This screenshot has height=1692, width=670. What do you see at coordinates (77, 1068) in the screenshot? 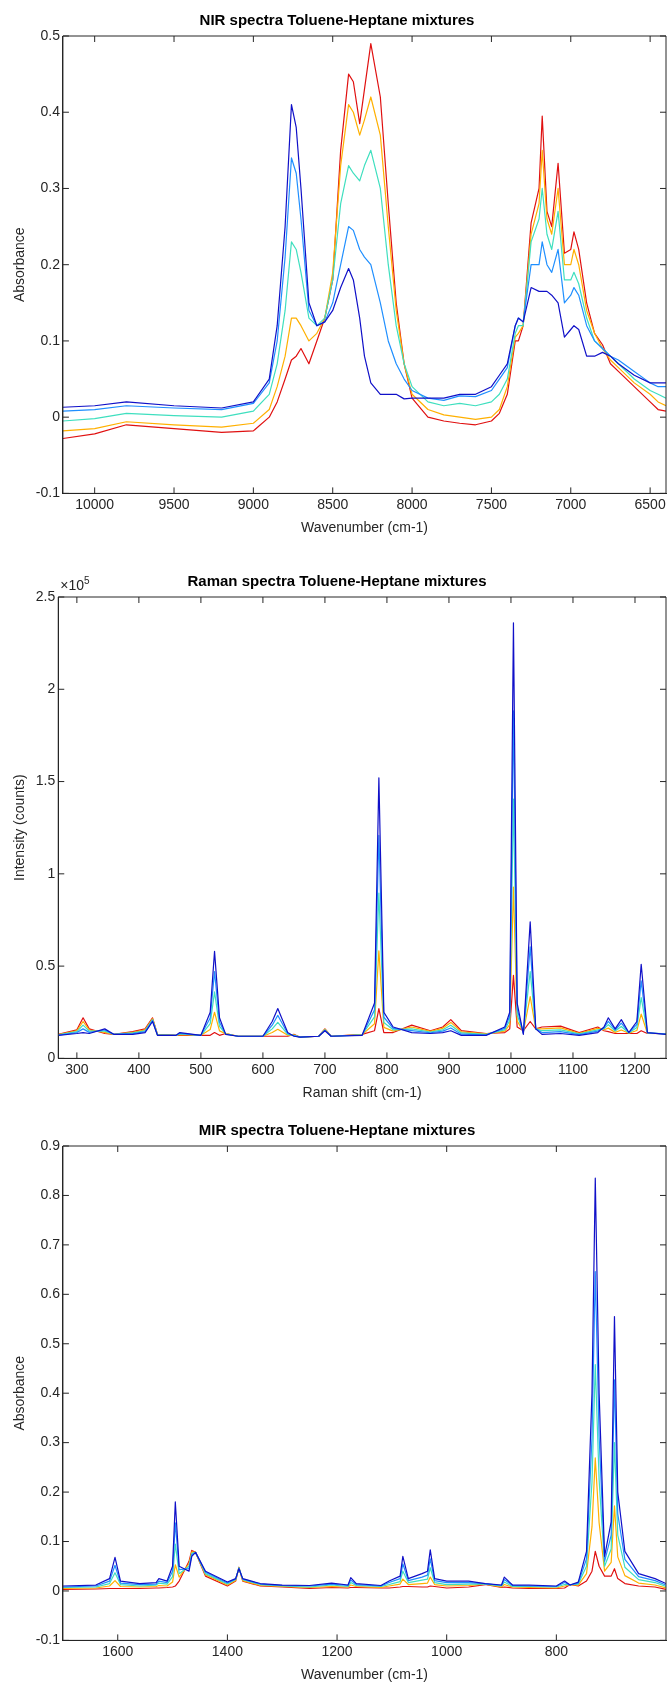
I see `x-tick-label: 300` at bounding box center [77, 1068].